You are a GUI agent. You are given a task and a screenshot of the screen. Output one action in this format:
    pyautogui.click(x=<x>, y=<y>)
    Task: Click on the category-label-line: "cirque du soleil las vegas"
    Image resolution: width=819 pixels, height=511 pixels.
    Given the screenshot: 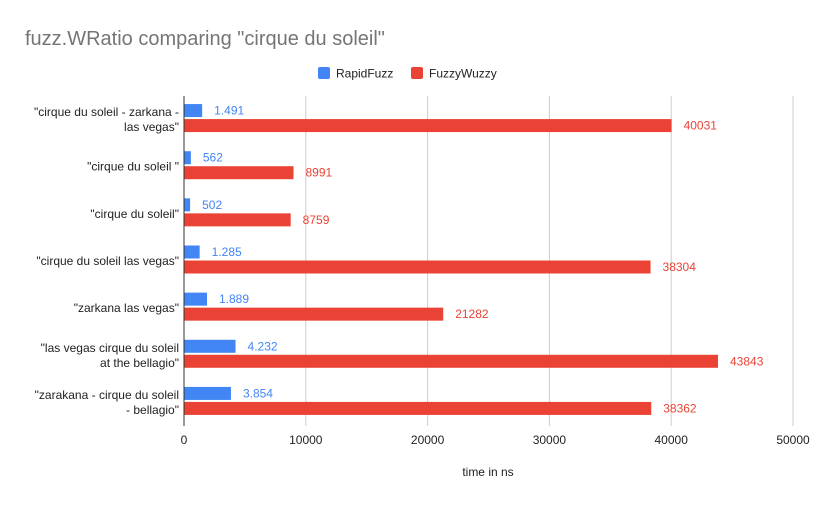 What is the action you would take?
    pyautogui.click(x=107, y=261)
    